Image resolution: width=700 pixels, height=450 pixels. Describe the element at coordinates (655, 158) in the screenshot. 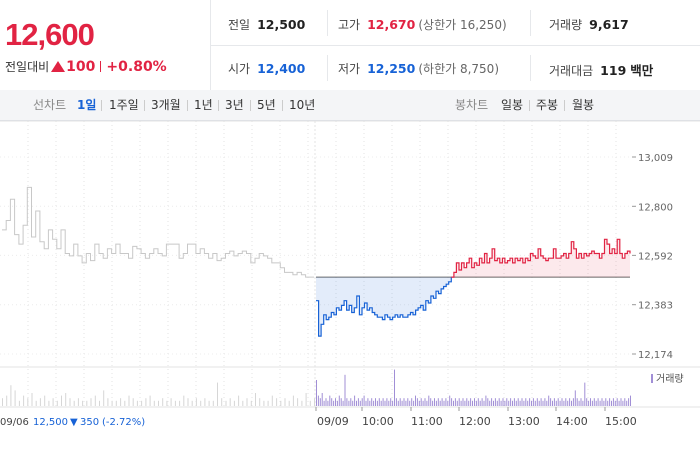

I see `y-tick-label: 13,009` at that location.